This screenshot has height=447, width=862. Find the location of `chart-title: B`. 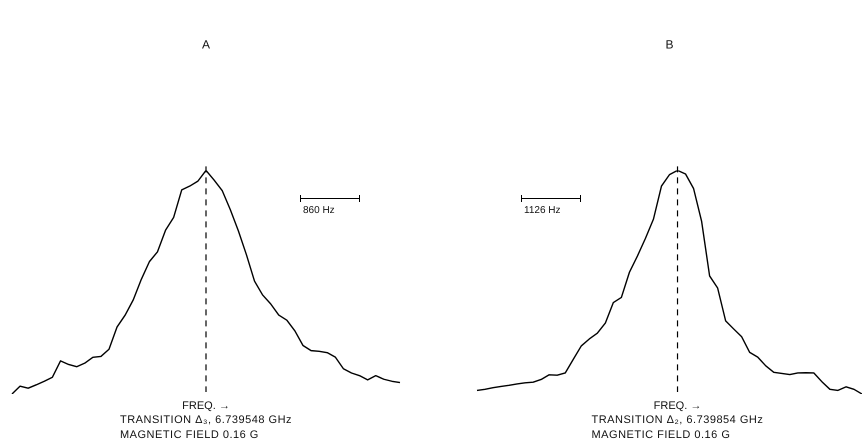

chart-title: B is located at coordinates (669, 45).